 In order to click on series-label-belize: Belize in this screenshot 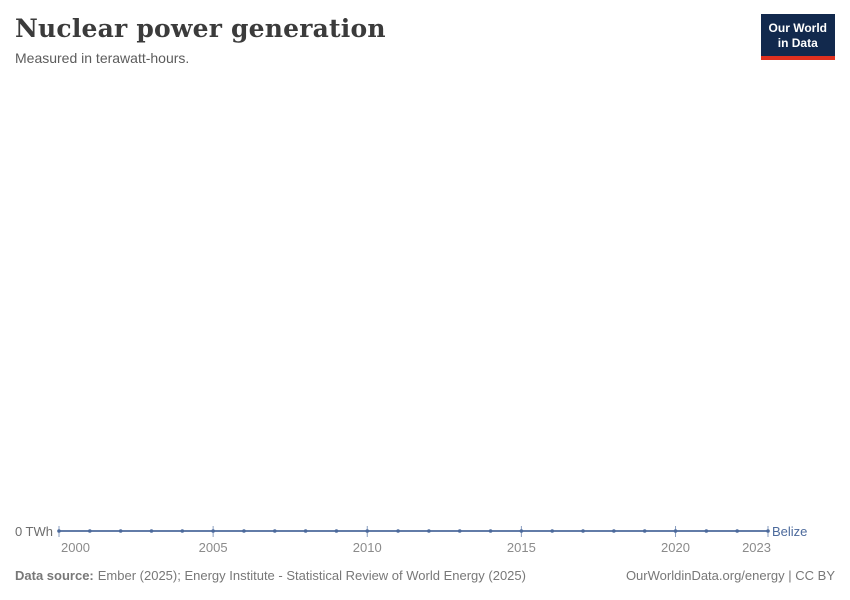, I will do `click(790, 531)`.